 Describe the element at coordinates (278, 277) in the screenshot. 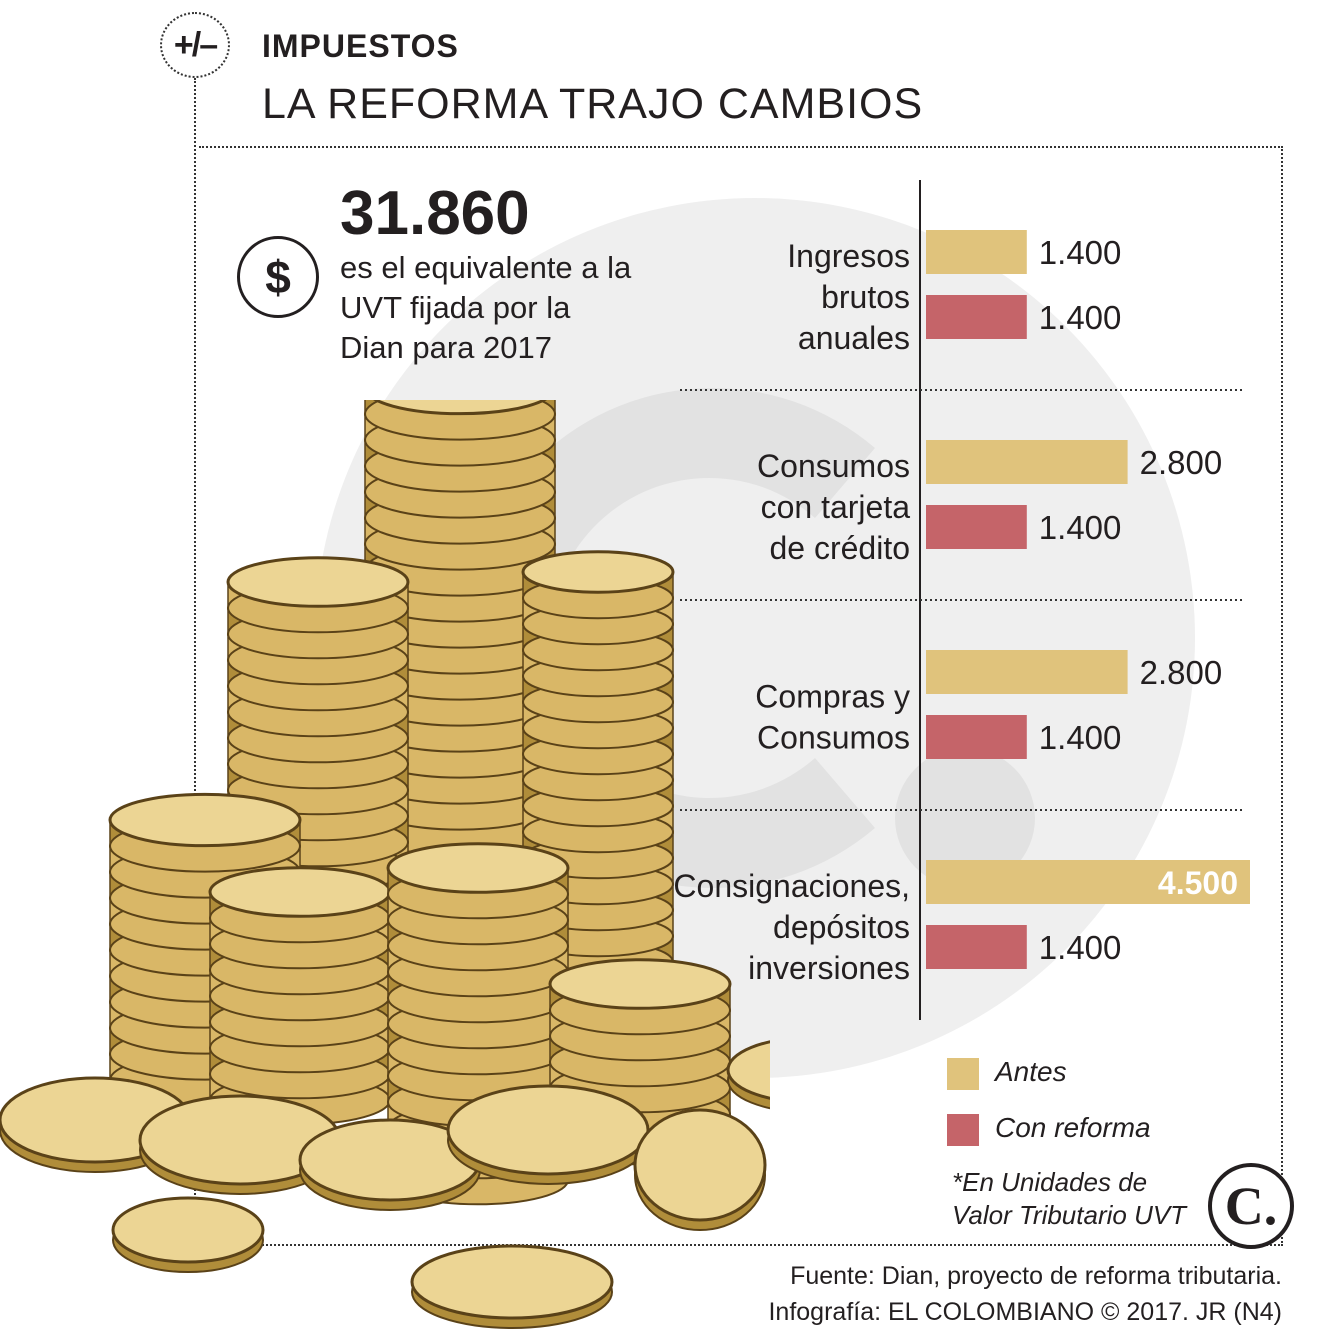

I see `dollar-icon: $` at that location.